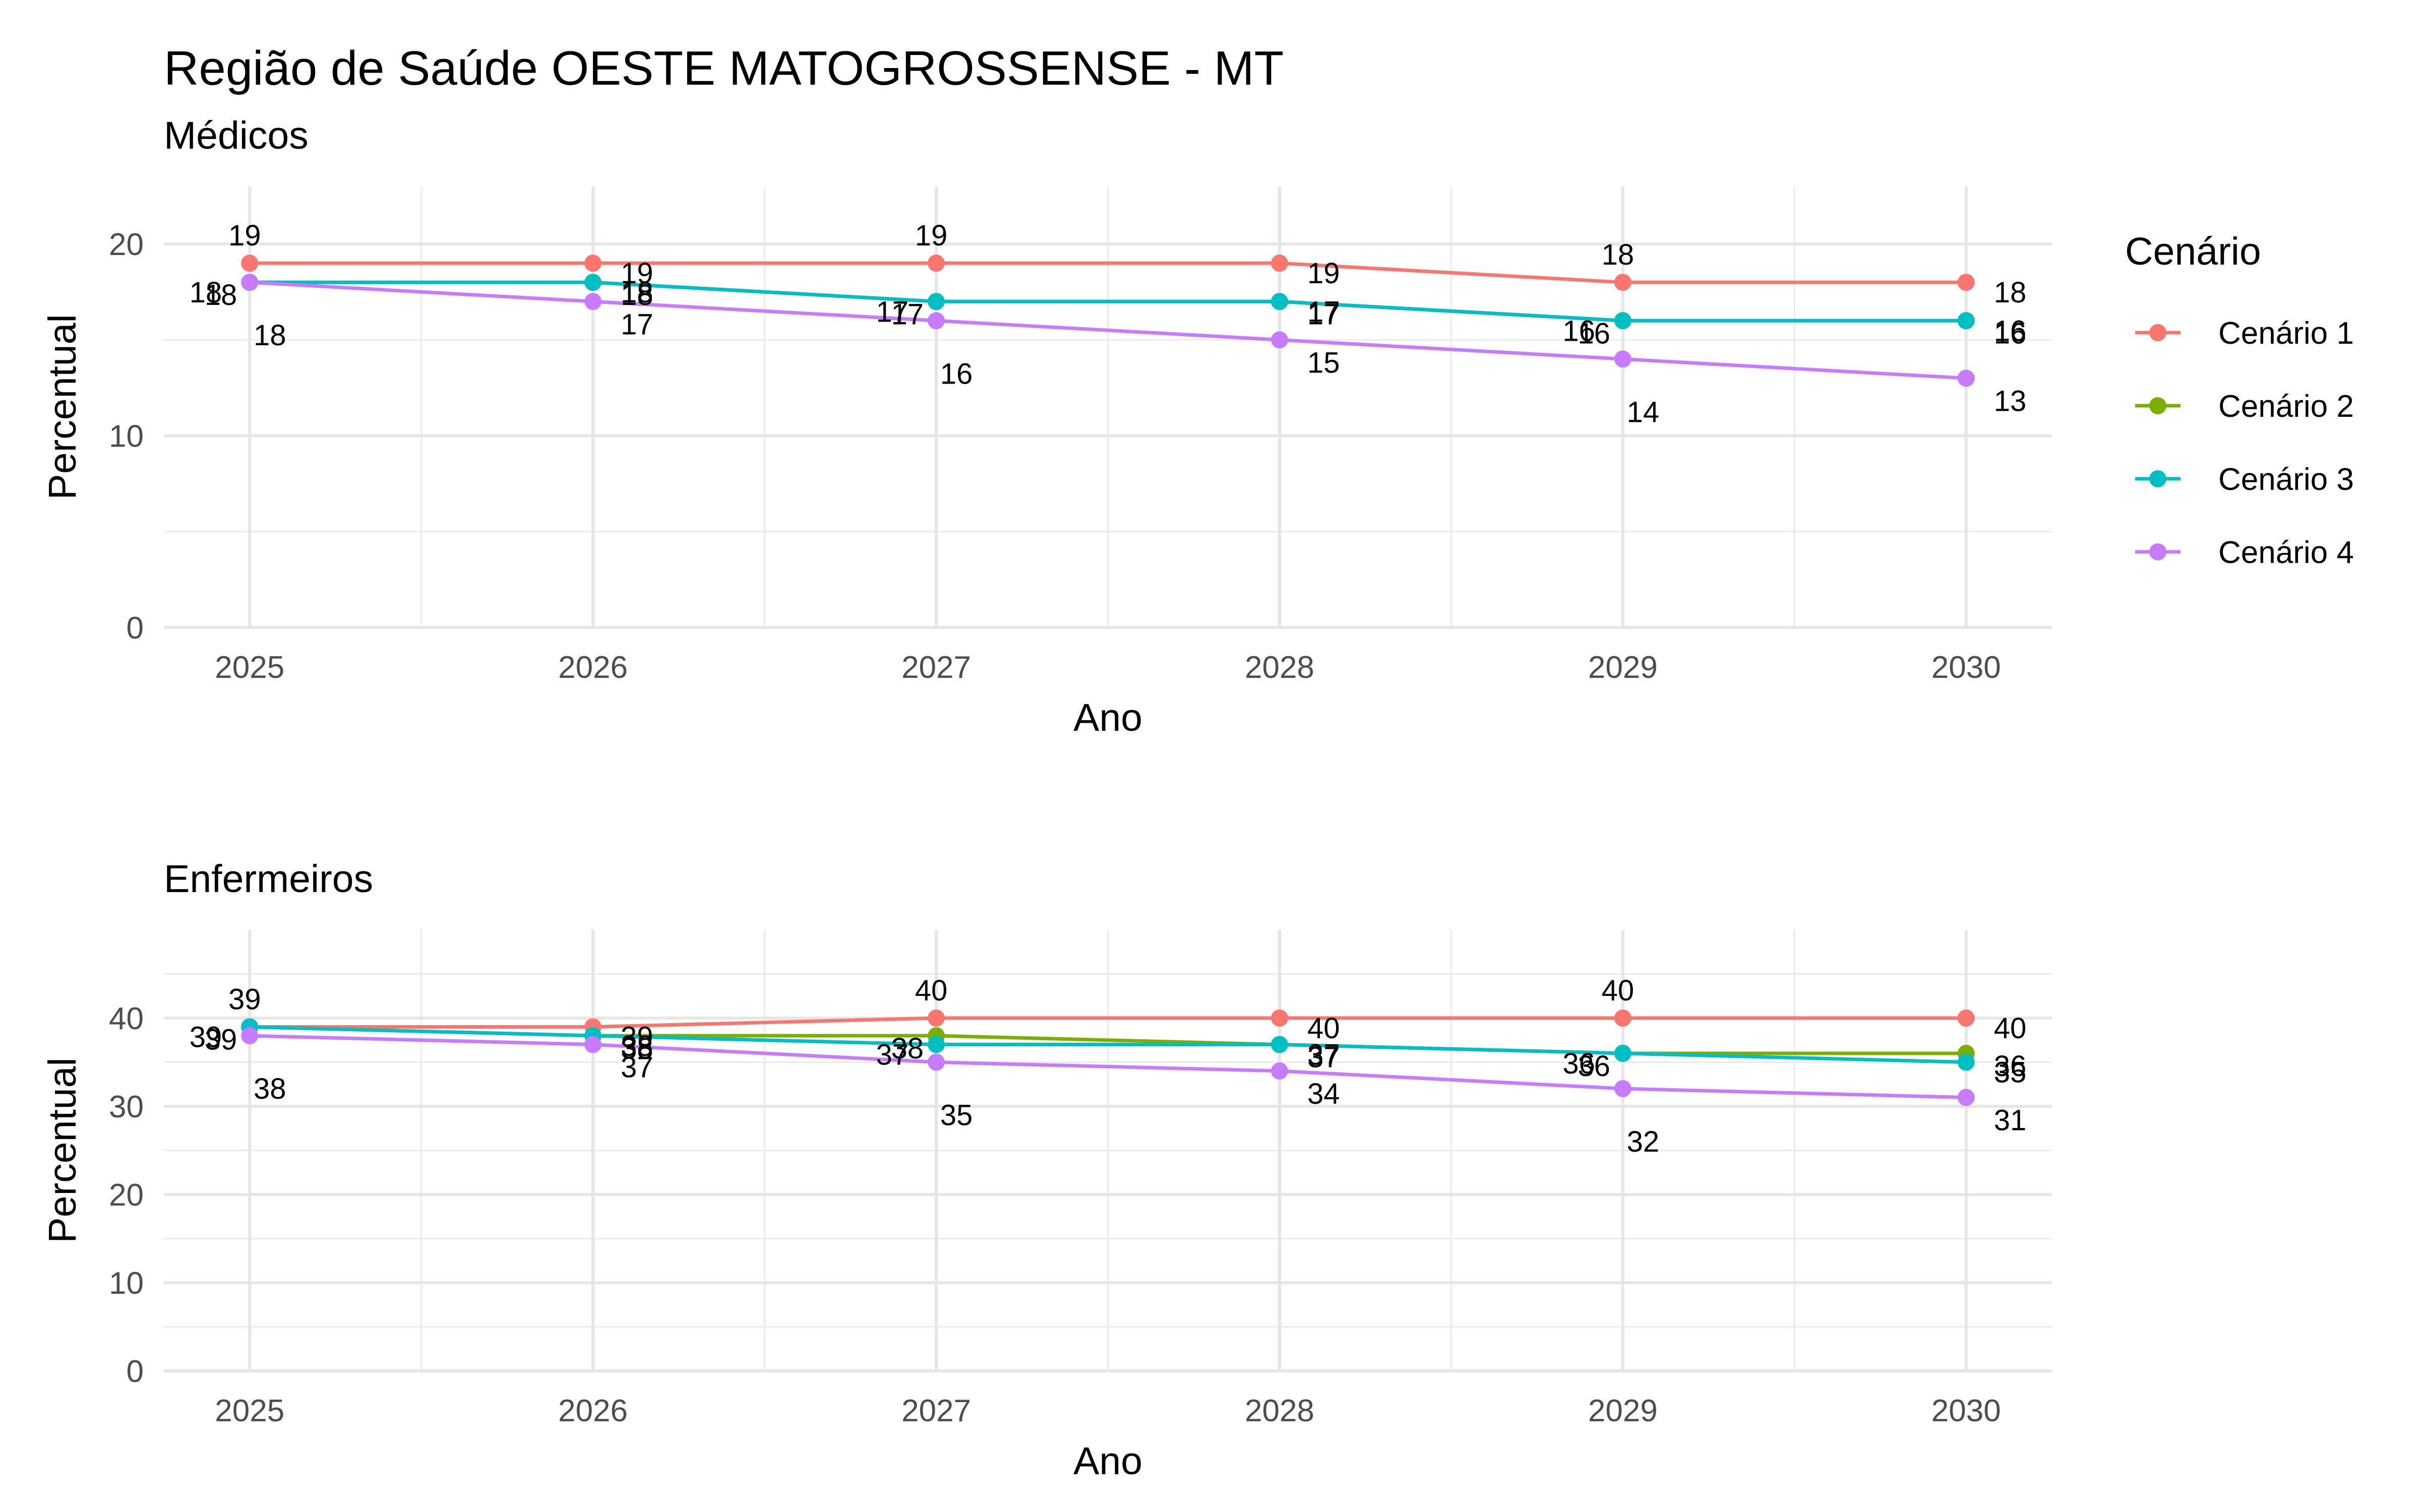 This screenshot has width=2420, height=1512. I want to click on y-tick-label: 40, so click(126, 1019).